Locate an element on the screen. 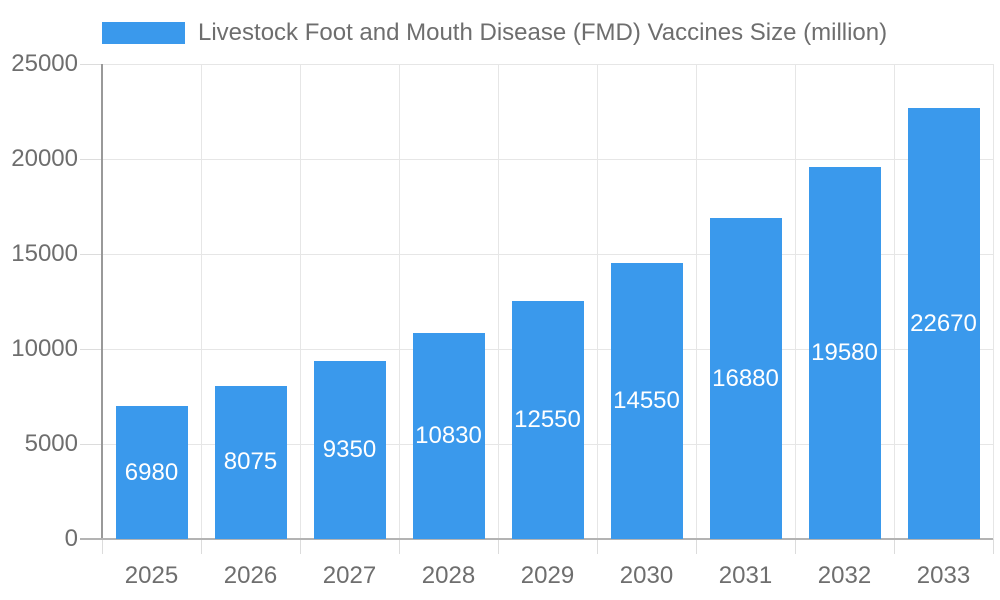  x-tick-label: 2033 is located at coordinates (943, 575).